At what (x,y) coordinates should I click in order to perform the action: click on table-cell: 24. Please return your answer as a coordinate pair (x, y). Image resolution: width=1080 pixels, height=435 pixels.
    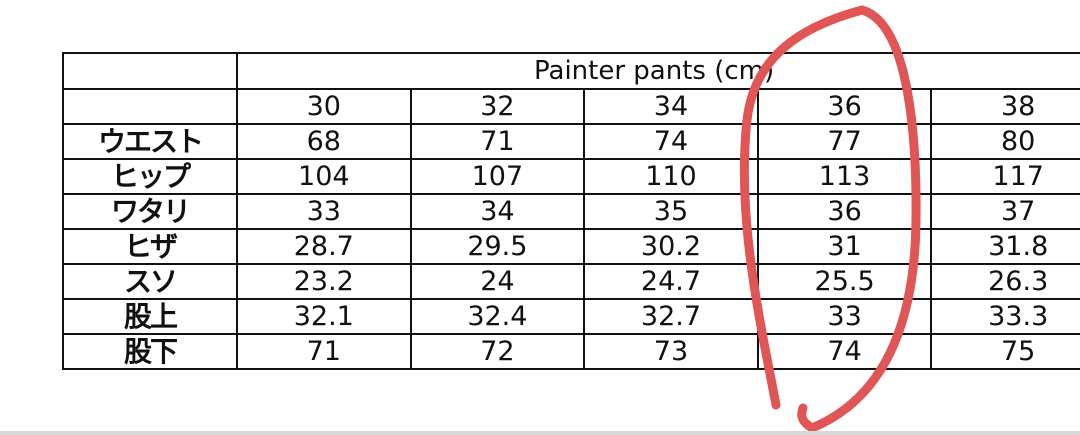
    Looking at the image, I should click on (497, 281).